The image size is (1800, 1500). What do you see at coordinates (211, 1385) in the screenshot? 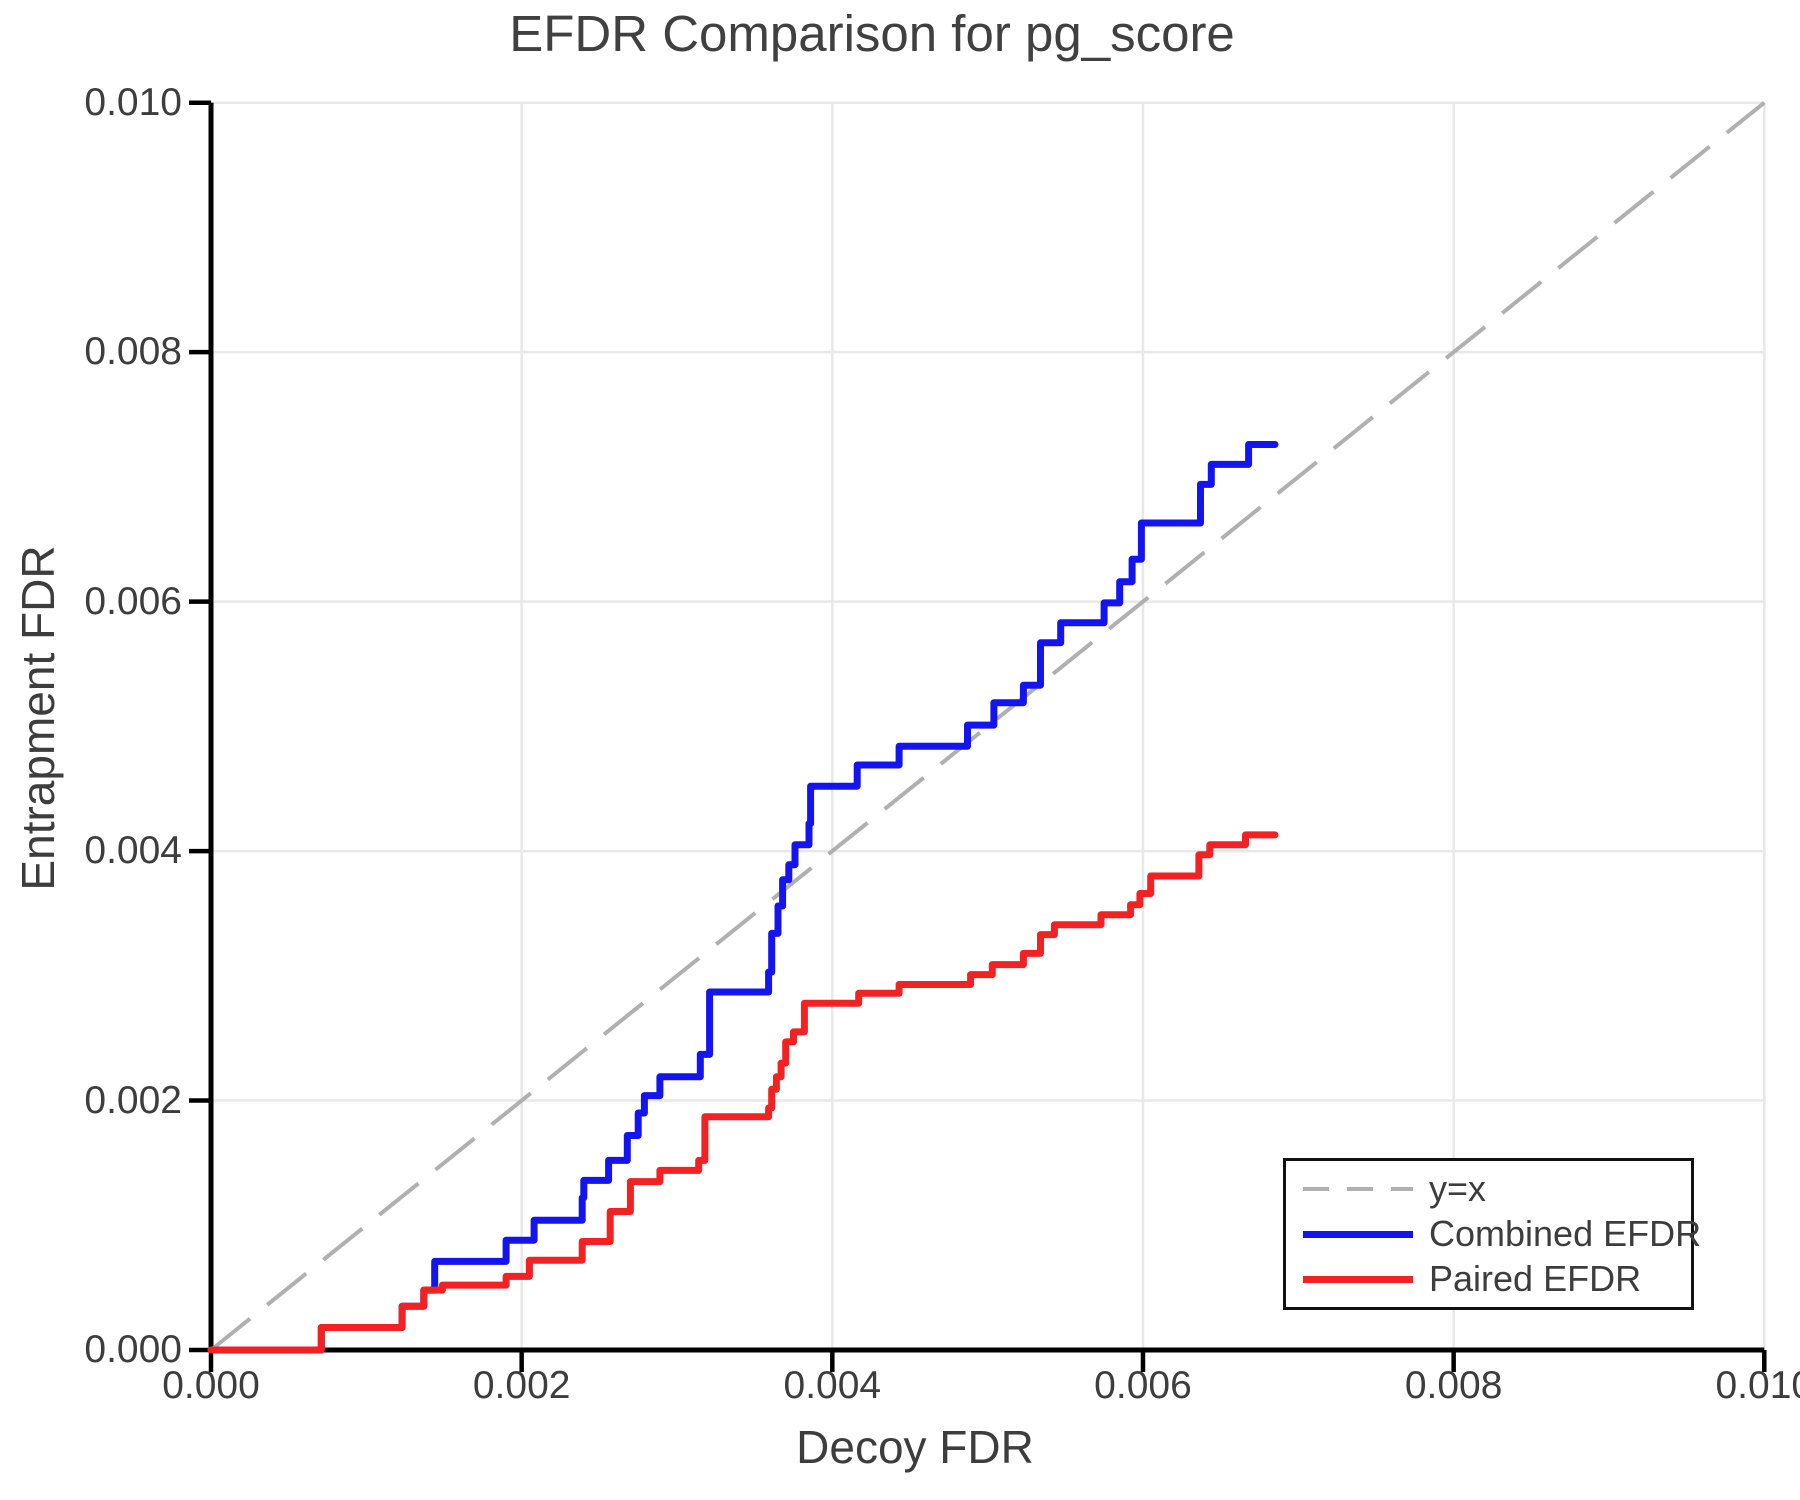
I see `x-tick-label: 0.000` at bounding box center [211, 1385].